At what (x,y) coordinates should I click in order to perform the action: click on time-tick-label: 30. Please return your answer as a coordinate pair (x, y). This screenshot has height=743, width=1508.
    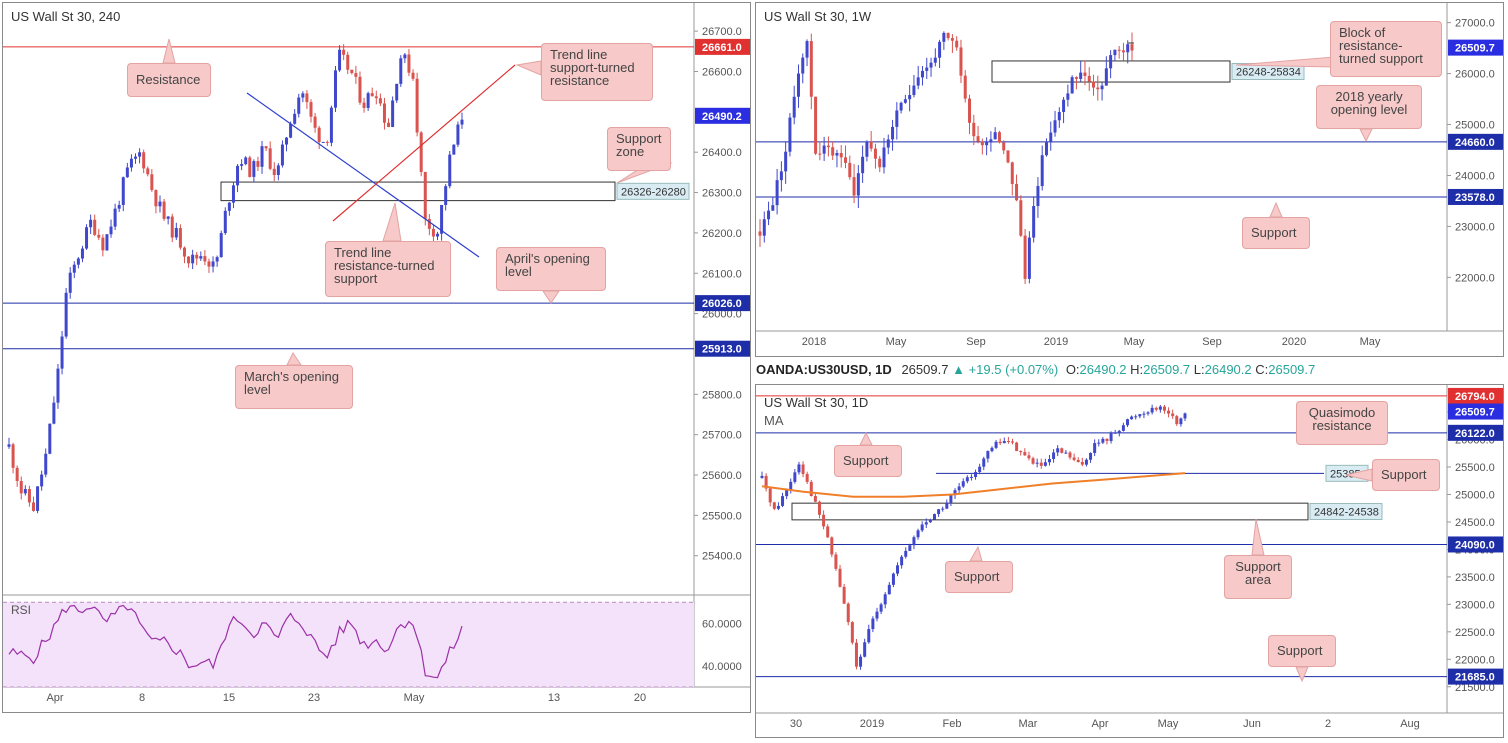
    Looking at the image, I should click on (796, 724).